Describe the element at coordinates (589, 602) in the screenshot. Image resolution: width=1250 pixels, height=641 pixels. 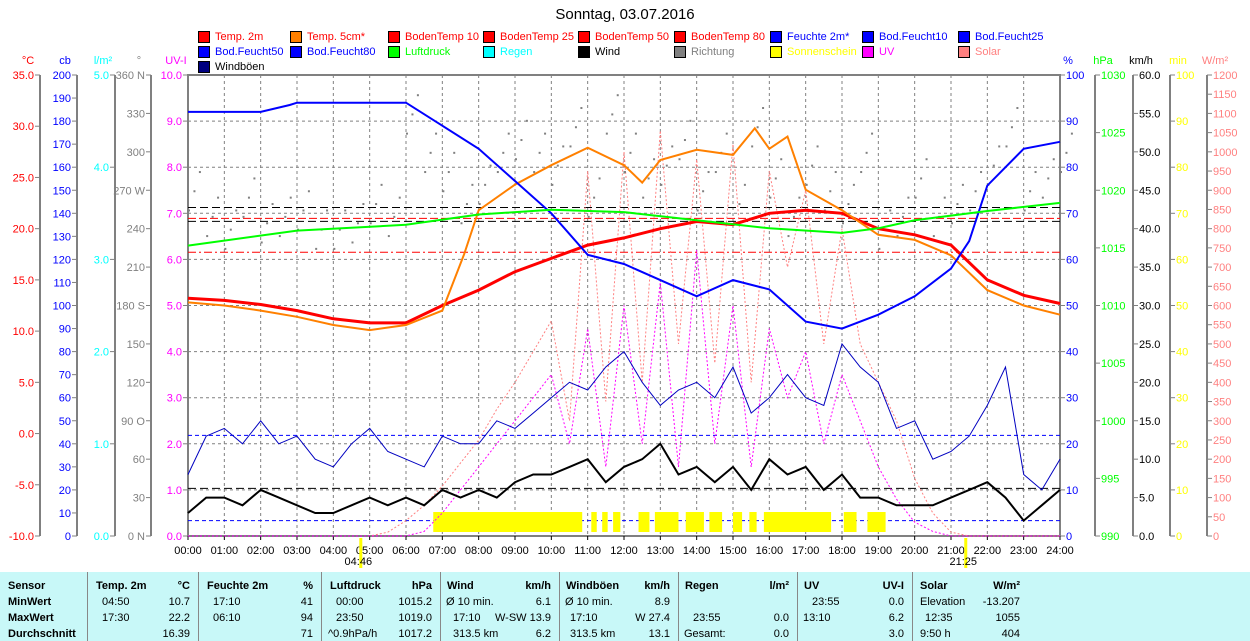
I see `table-cell: Ø 10 min.` at that location.